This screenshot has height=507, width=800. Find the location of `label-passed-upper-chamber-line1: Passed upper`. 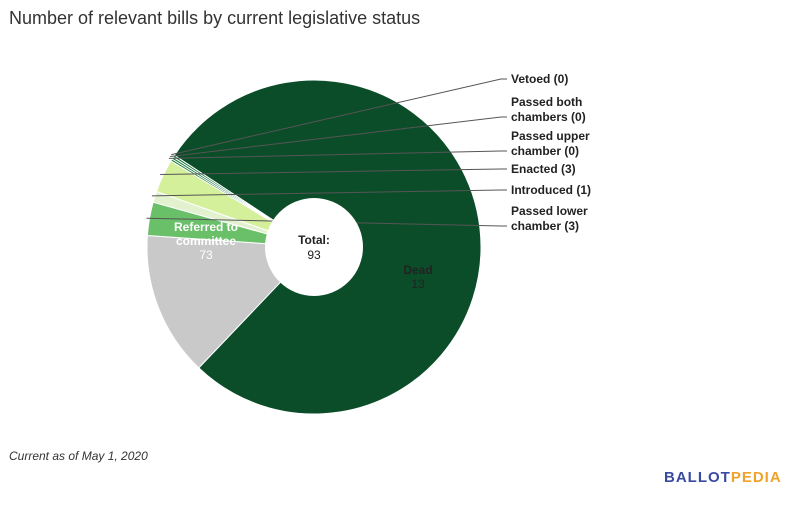

label-passed-upper-chamber-line1: Passed upper is located at coordinates (550, 136).